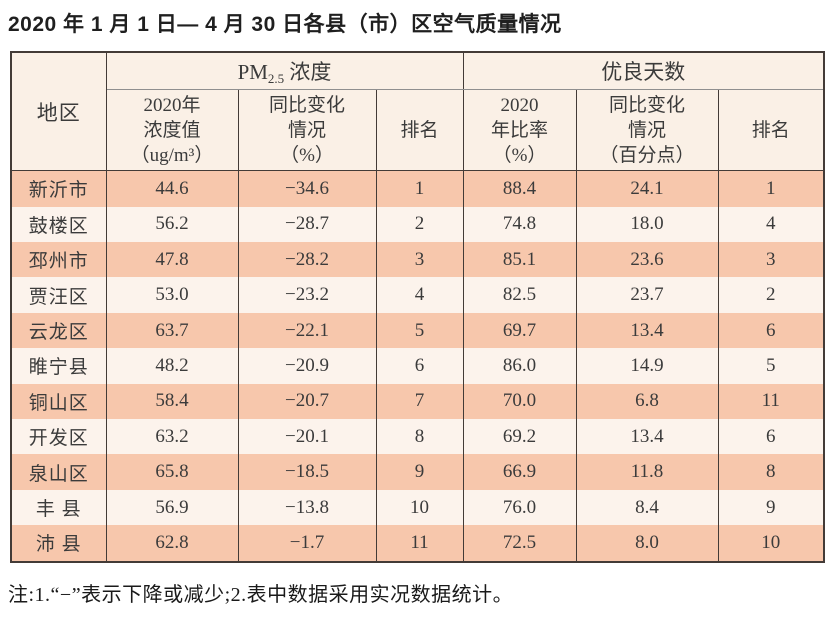 The width and height of the screenshot is (825, 620). What do you see at coordinates (308, 71) in the screenshot?
I see `pm-suffix-label: 浓度` at bounding box center [308, 71].